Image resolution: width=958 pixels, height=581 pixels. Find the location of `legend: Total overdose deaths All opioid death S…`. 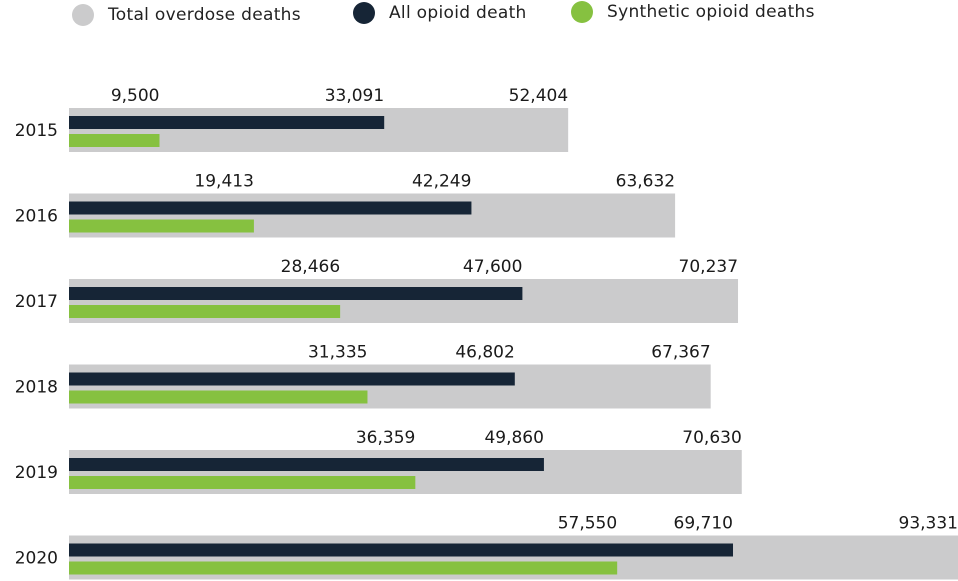

legend: Total overdose deaths All opioid death S… is located at coordinates (479, 20).